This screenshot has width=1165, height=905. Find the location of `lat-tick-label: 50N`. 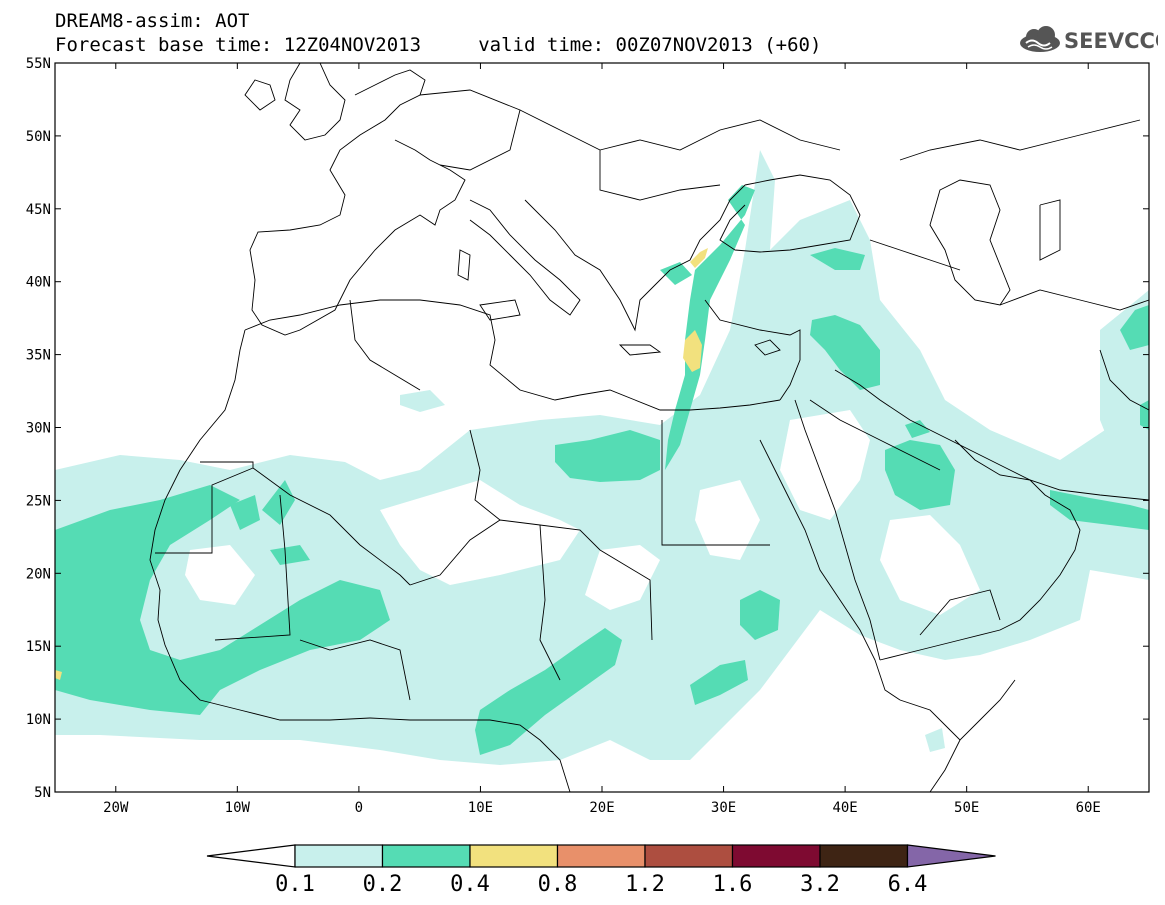

lat-tick-label: 50N is located at coordinates (38, 137).